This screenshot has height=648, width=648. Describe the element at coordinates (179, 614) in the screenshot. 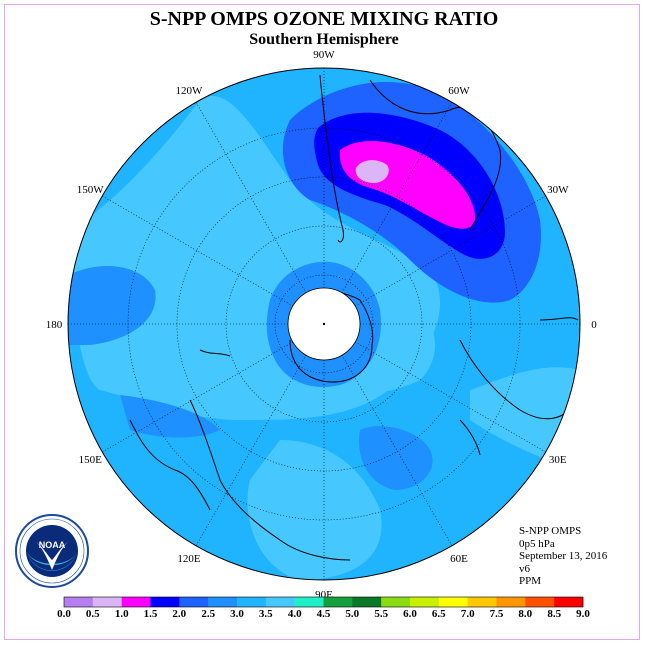

I see `colorbar-tick-label: 2.0` at that location.